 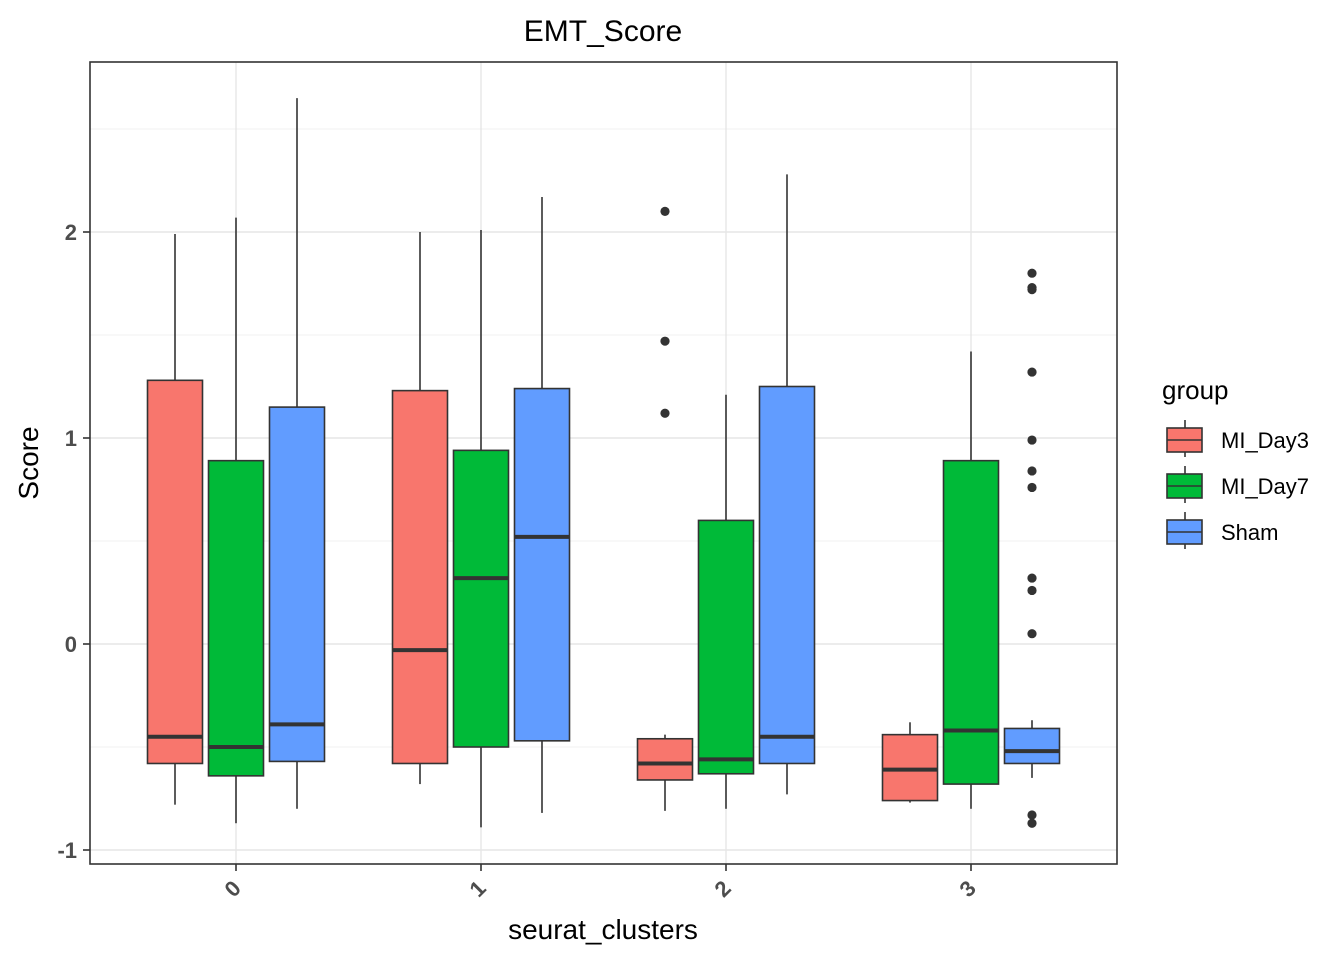 I want to click on legend-item-MI_Day3: MI_Day3, so click(x=1237, y=438).